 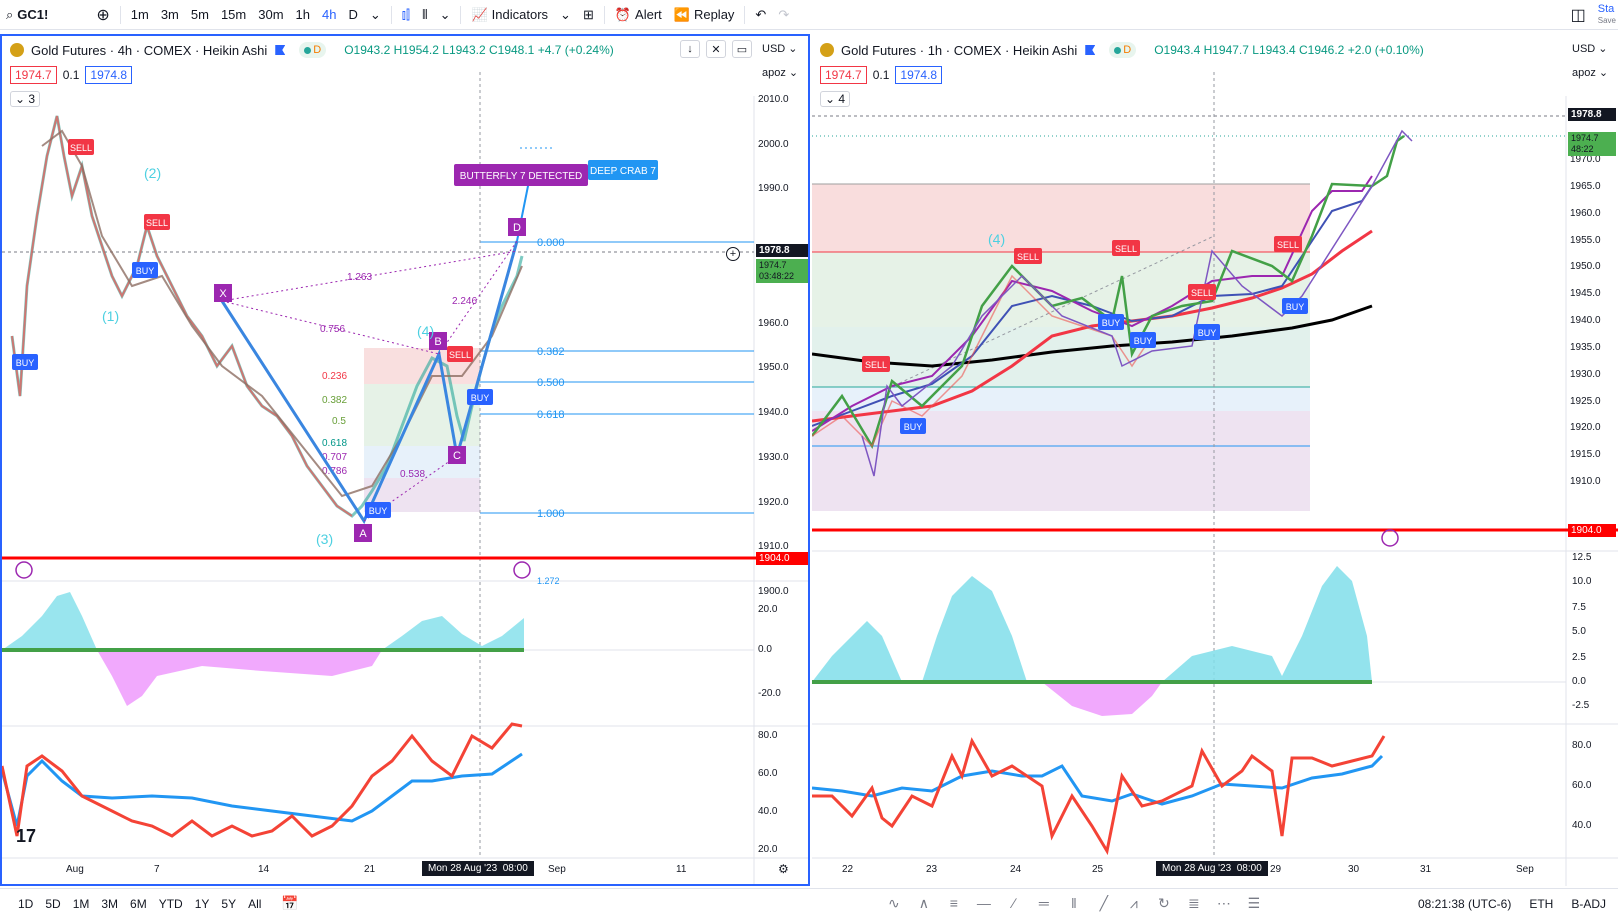 I want to click on settings-icon: ⚙, so click(x=783, y=869).